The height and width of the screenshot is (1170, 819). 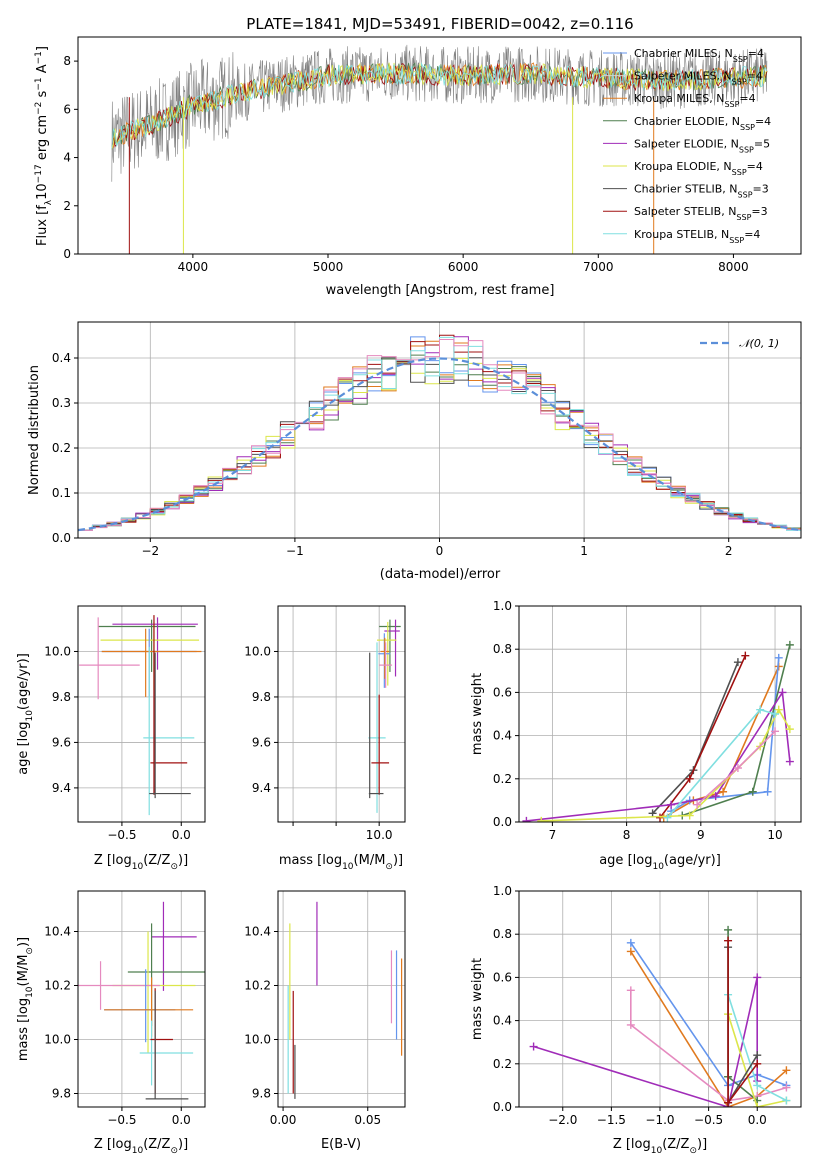 What do you see at coordinates (477, 714) in the screenshot?
I see `y-axis-label: mass weight` at bounding box center [477, 714].